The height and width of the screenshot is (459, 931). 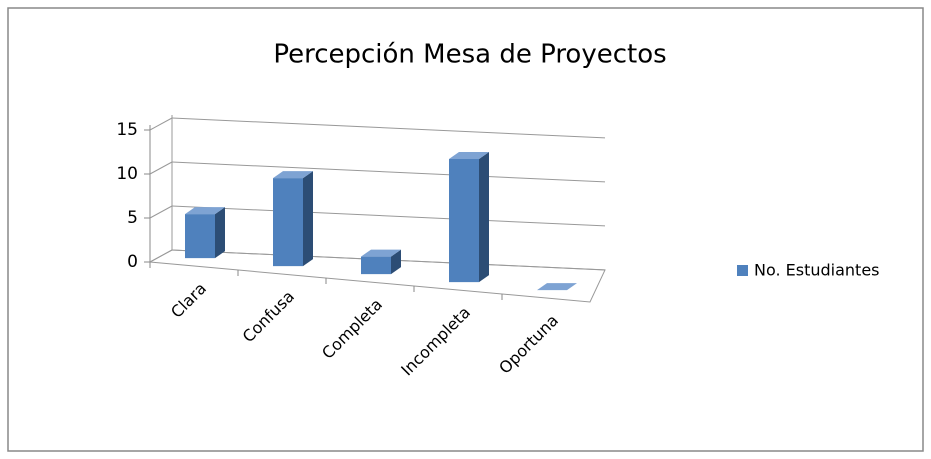 I want to click on chart-title: Percepción Mesa de Proyectos, so click(x=469, y=55).